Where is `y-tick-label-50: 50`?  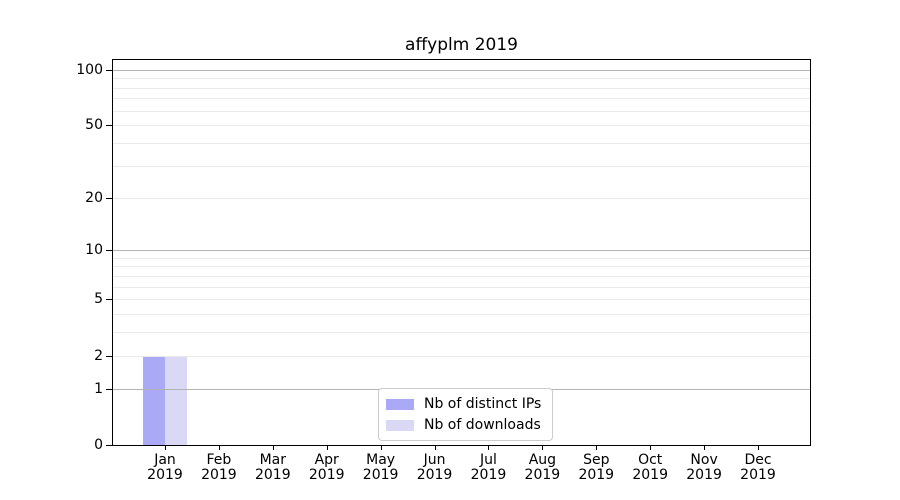
y-tick-label-50: 50 is located at coordinates (94, 125).